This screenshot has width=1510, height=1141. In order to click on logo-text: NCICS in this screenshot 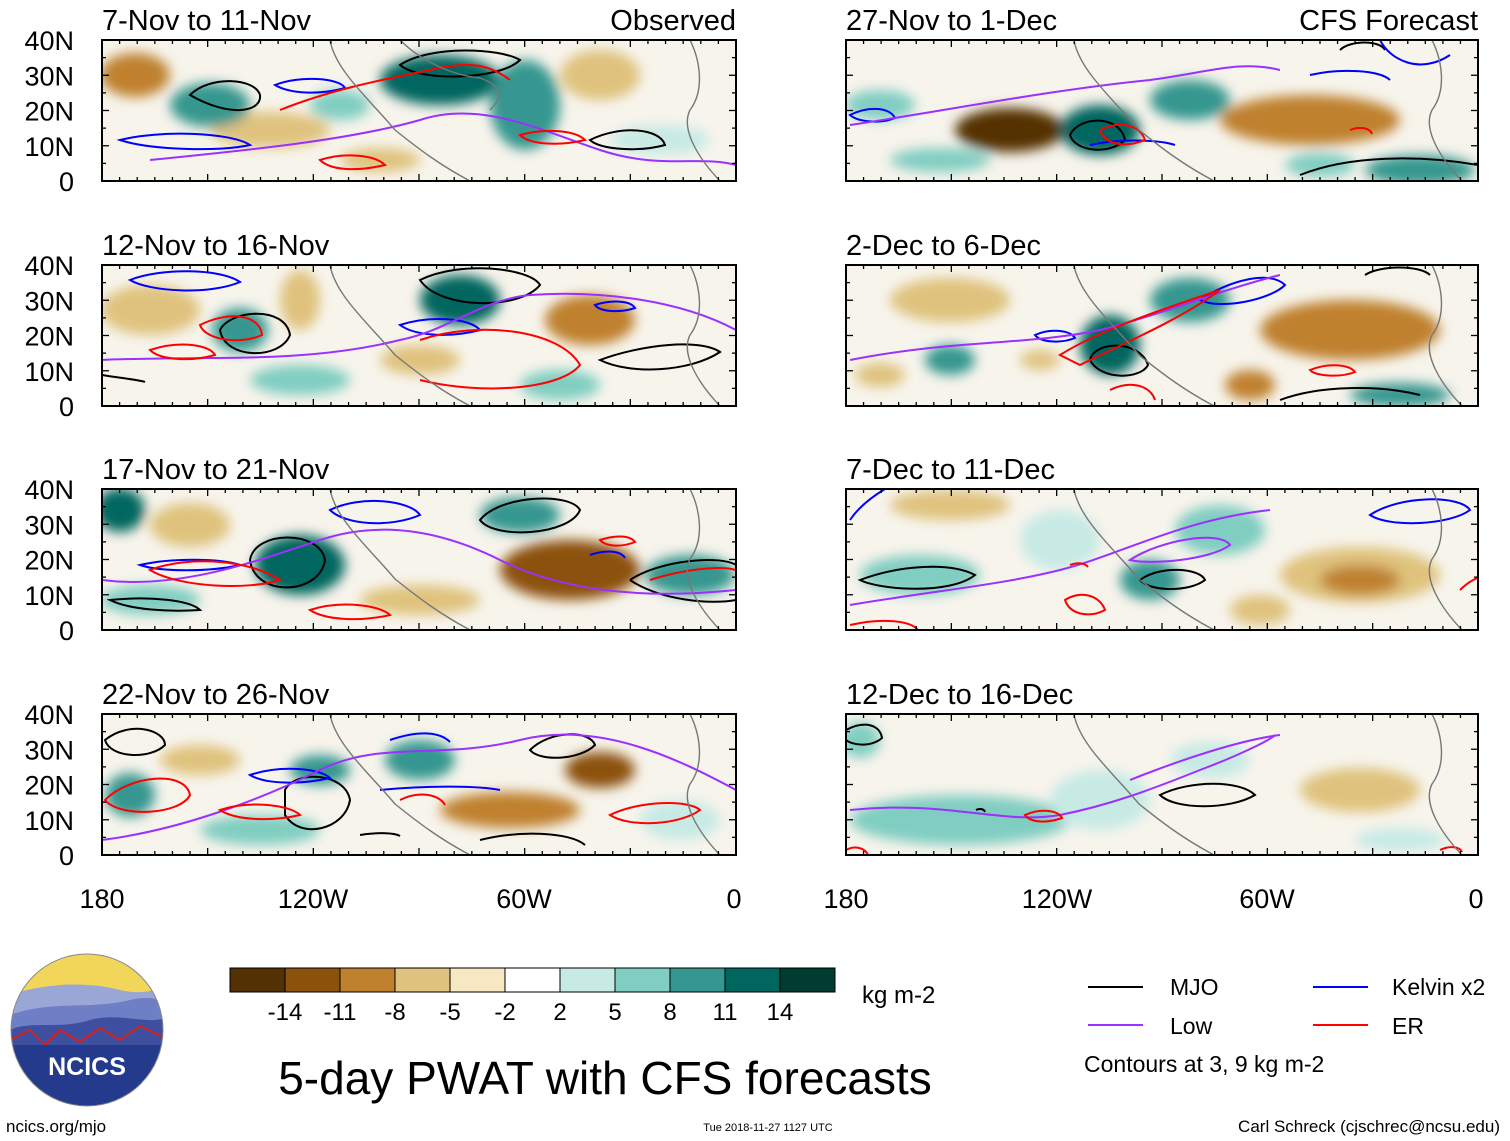, I will do `click(87, 1067)`.